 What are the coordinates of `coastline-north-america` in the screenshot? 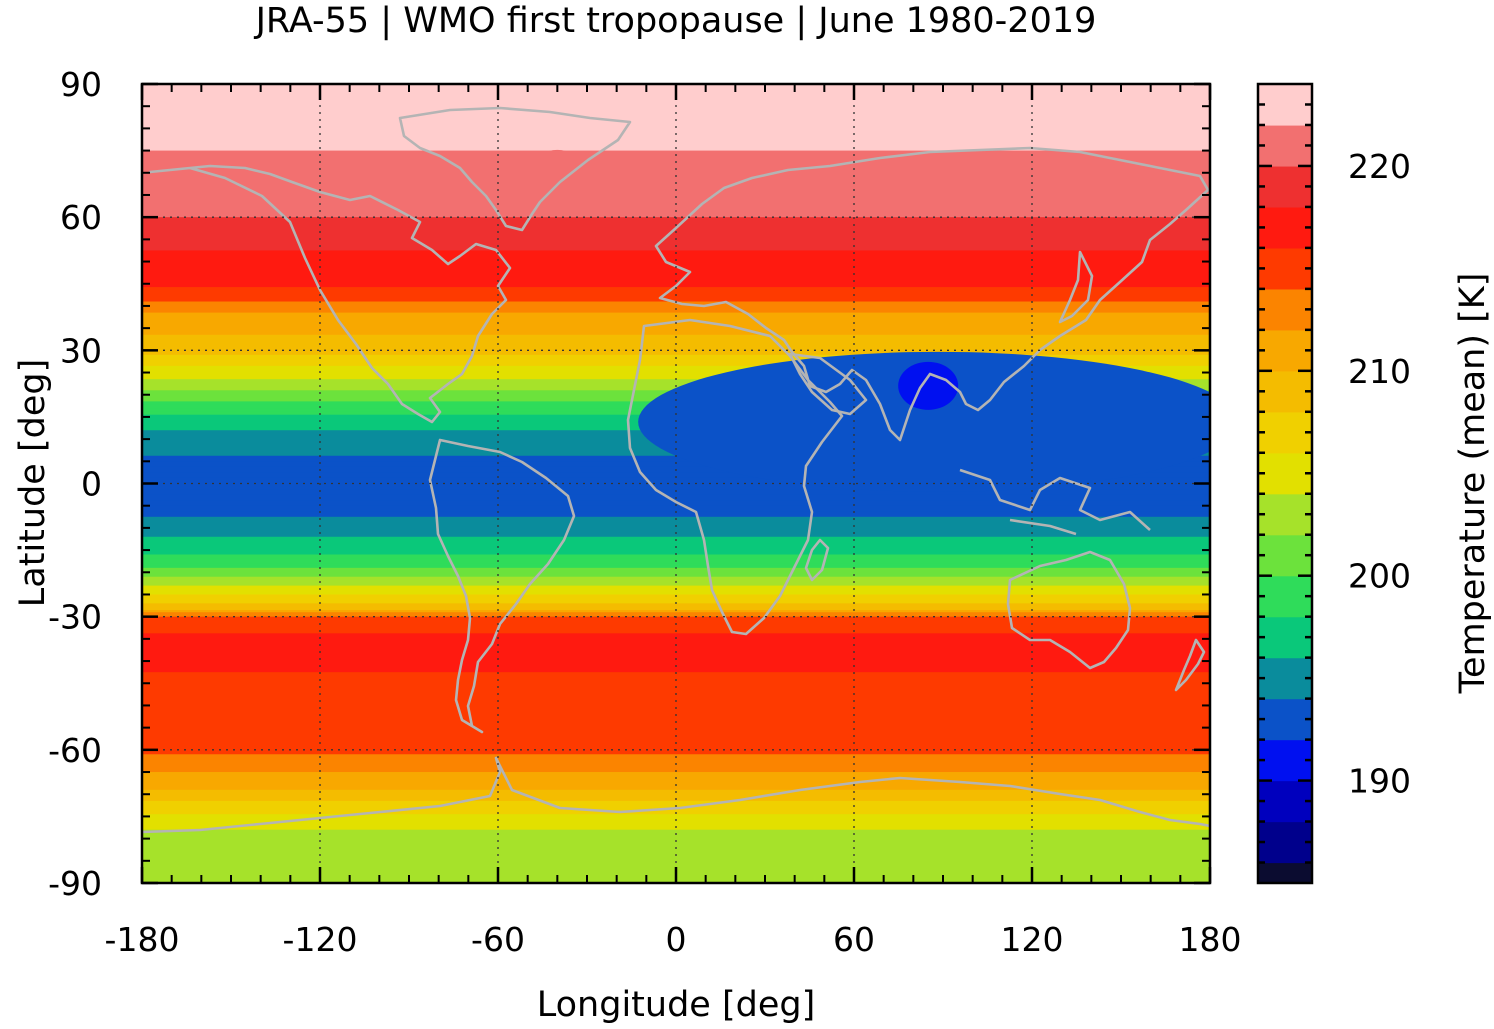 It's located at (330, 294).